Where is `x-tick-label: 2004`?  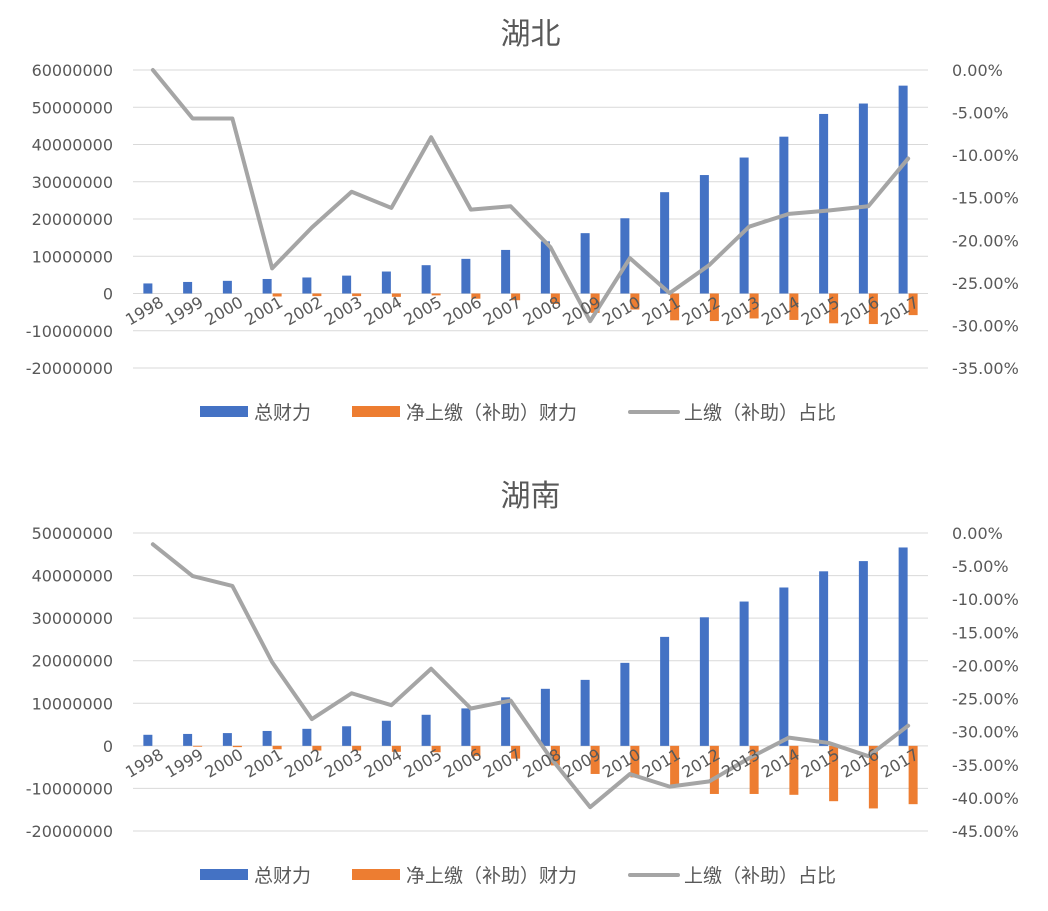
x-tick-label: 2004 is located at coordinates (383, 763).